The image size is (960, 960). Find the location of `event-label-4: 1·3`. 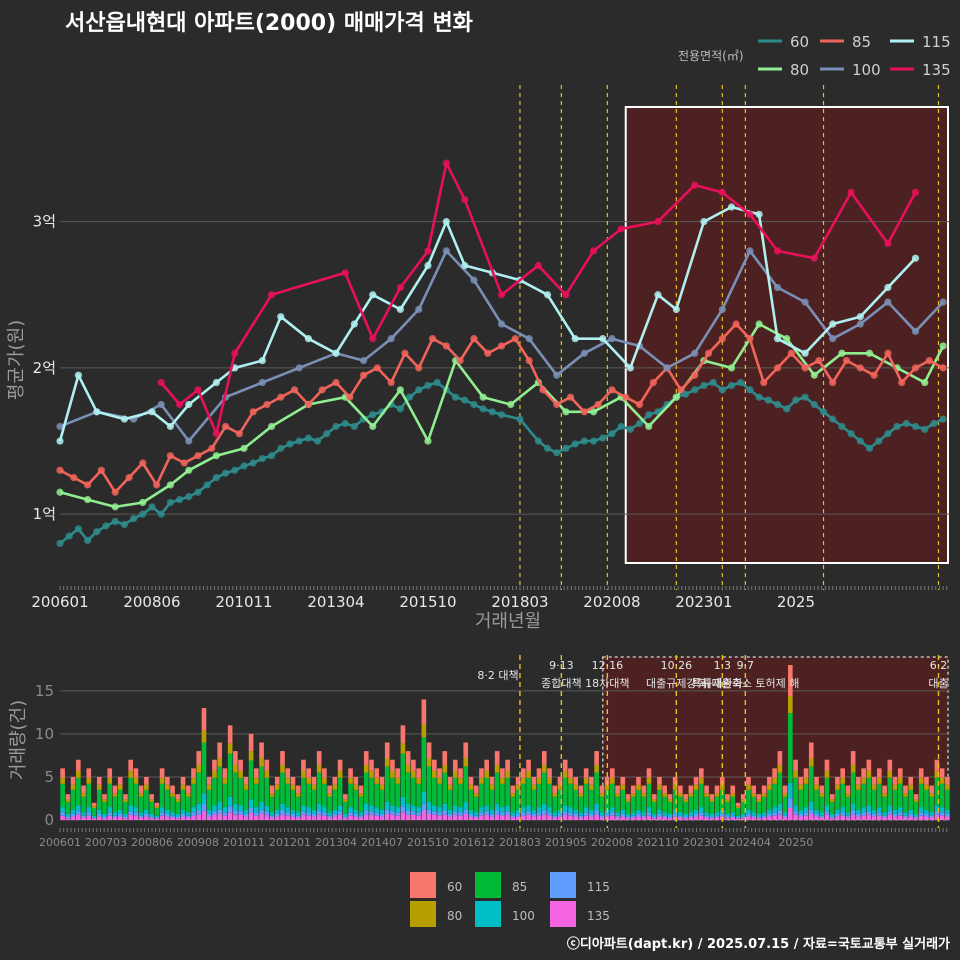

event-label-4: 1·3 is located at coordinates (723, 665).